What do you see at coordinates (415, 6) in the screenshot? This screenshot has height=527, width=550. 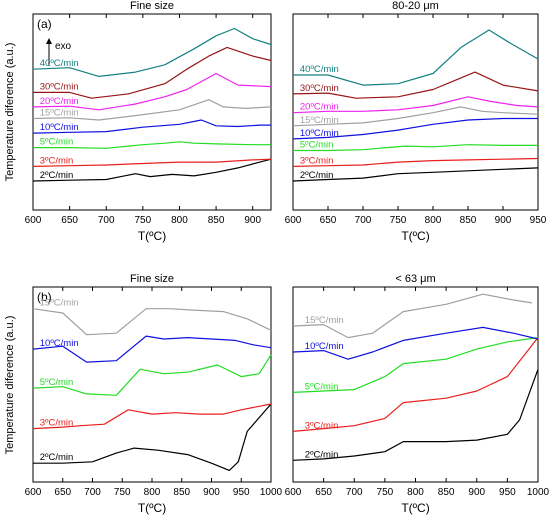 I see `panel-title: 80-20 μm` at bounding box center [415, 6].